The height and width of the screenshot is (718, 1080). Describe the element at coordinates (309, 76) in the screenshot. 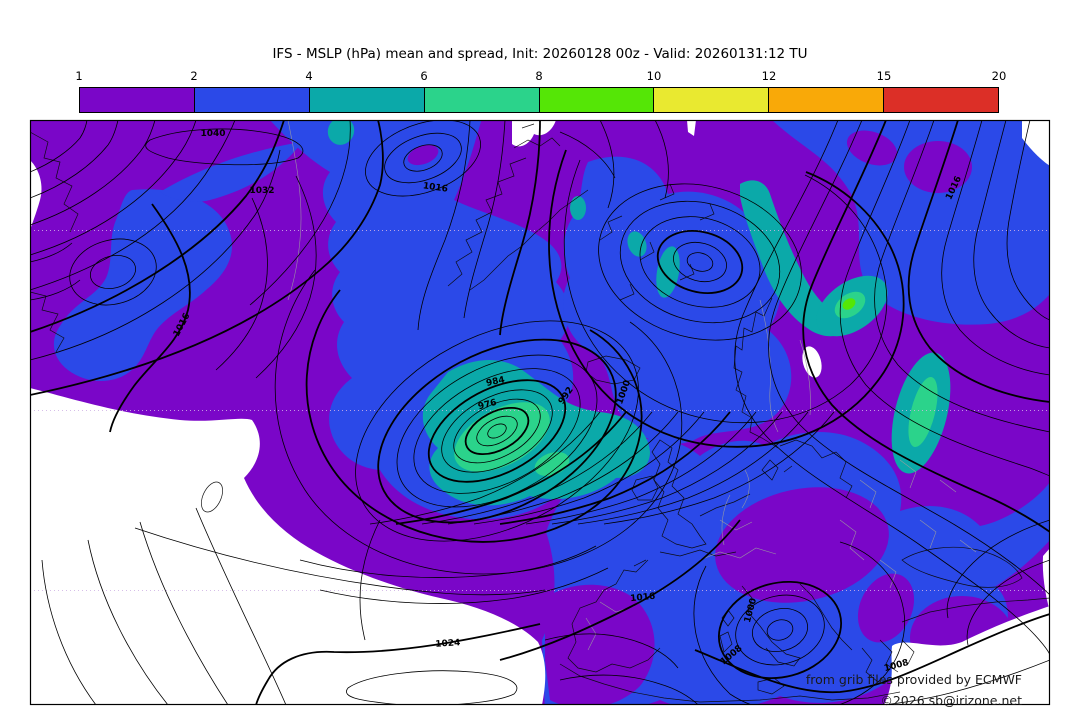

I see `colorbar-tick-label: 4` at that location.